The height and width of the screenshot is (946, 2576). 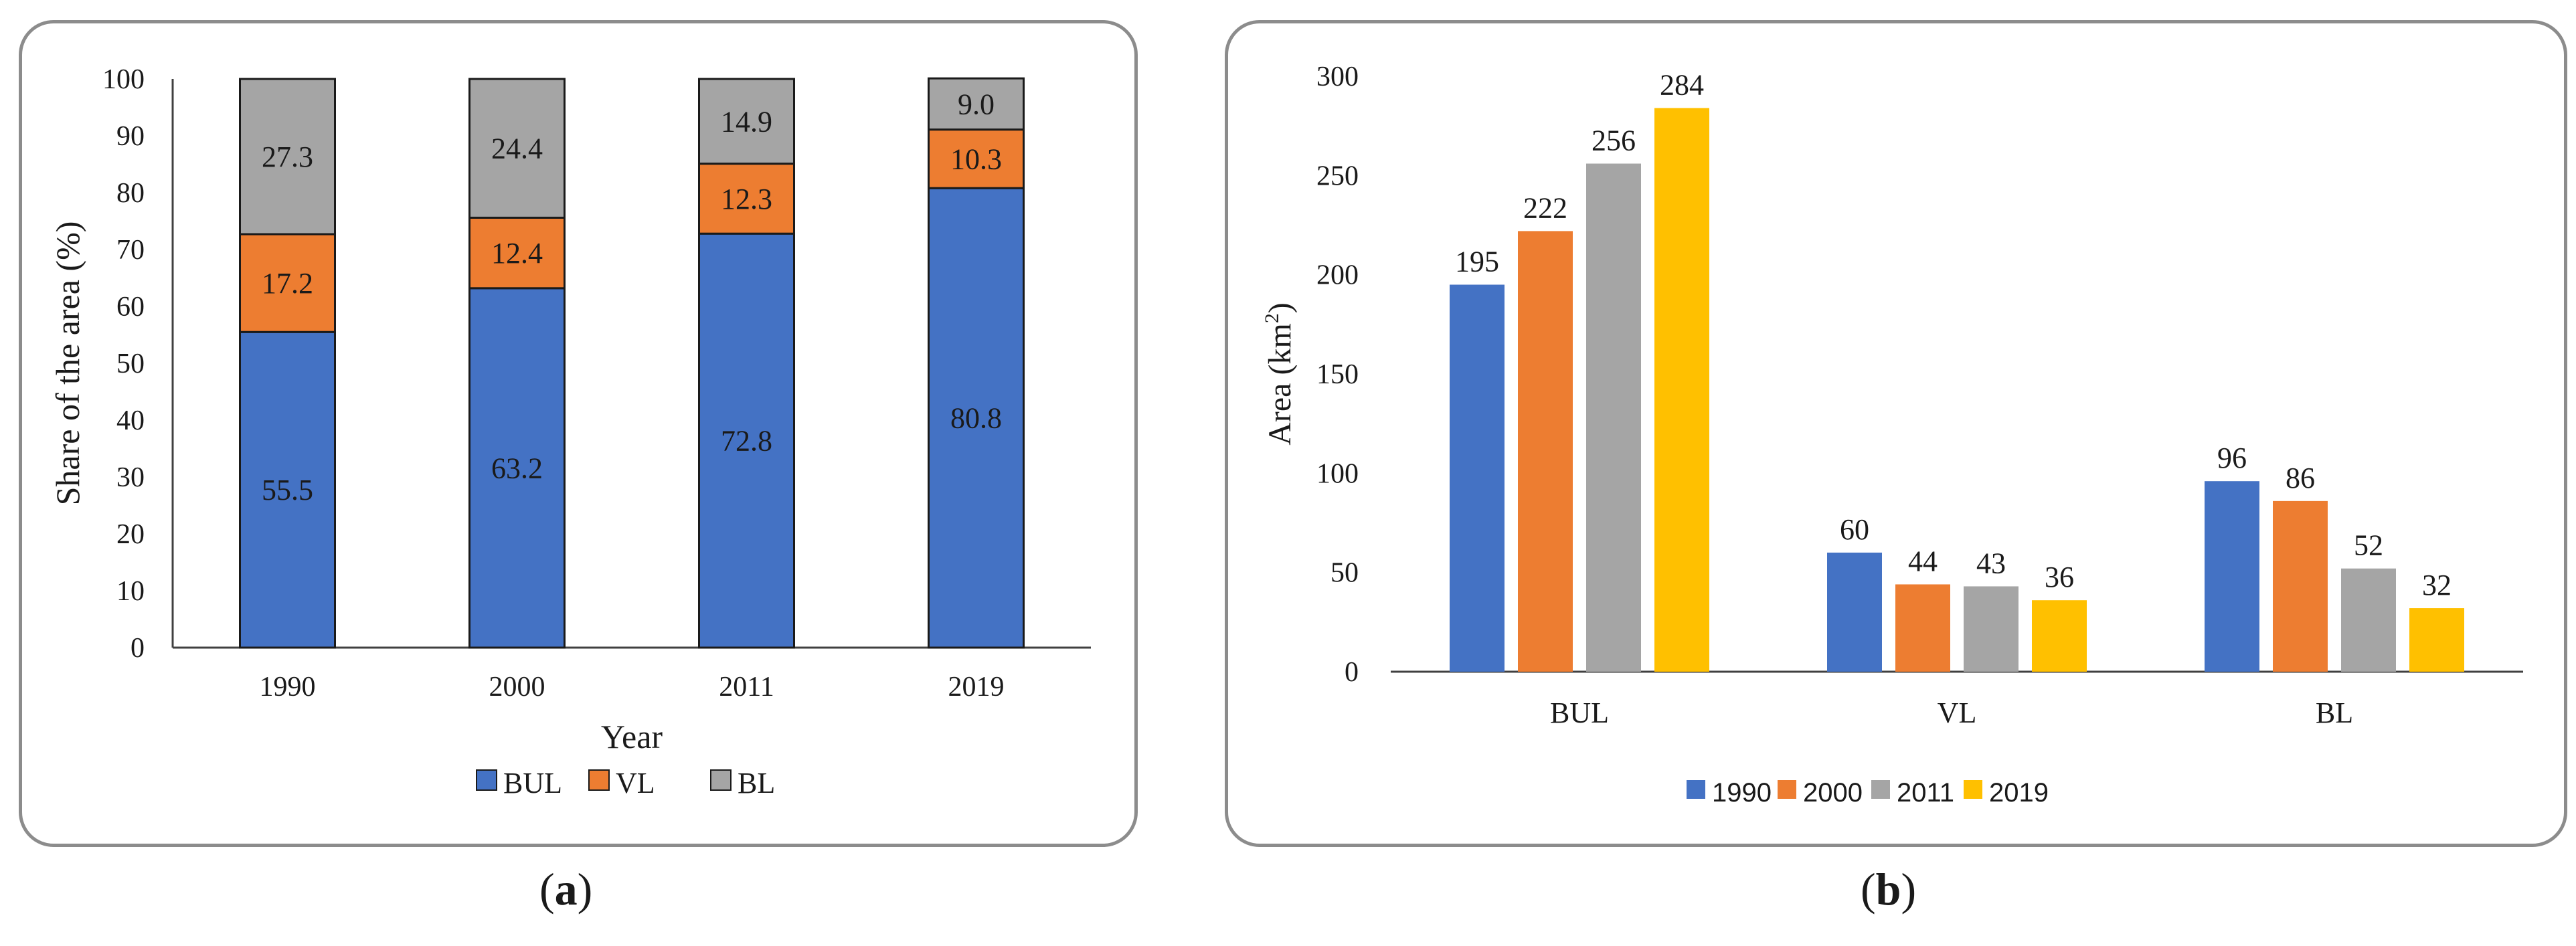 What do you see at coordinates (130, 250) in the screenshot?
I see `y-tick-label: 70` at bounding box center [130, 250].